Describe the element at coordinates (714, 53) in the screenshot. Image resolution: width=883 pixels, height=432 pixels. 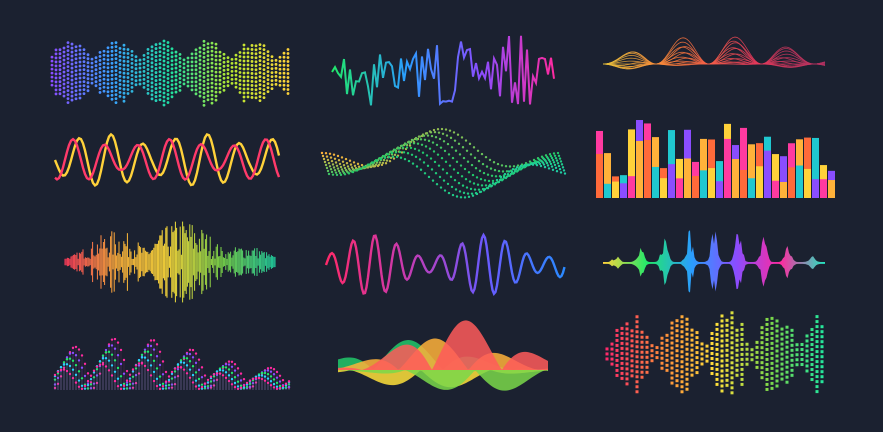
I see `spindle-mesh-wave` at that location.